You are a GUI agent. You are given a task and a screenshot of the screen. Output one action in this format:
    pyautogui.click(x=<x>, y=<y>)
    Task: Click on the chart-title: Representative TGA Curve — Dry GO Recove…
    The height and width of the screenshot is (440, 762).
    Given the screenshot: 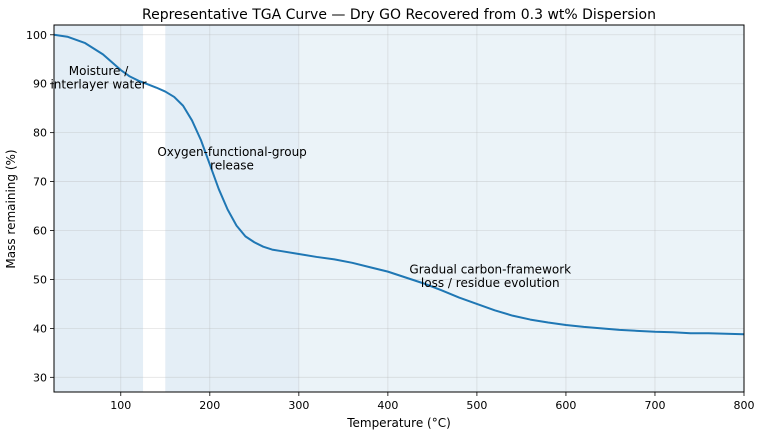 What is the action you would take?
    pyautogui.click(x=399, y=15)
    